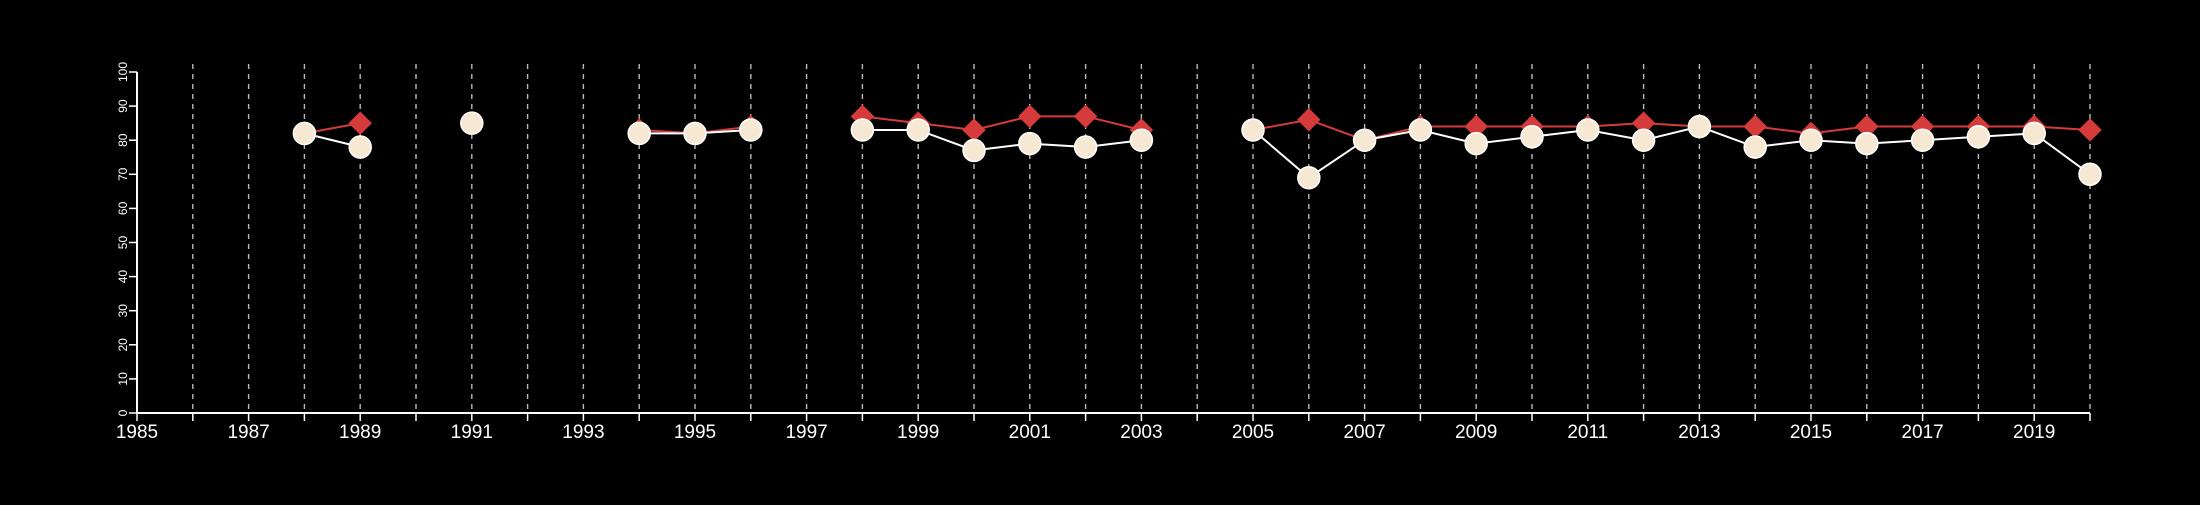 The height and width of the screenshot is (505, 2200). Describe the element at coordinates (123, 140) in the screenshot. I see `y-tick-label: 80` at that location.